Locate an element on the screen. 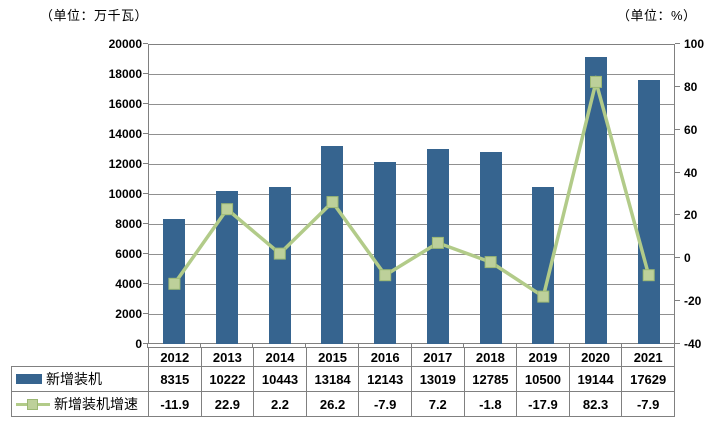 Image resolution: width=714 pixels, height=426 pixels. legend-label: 新增装机 is located at coordinates (74, 379).